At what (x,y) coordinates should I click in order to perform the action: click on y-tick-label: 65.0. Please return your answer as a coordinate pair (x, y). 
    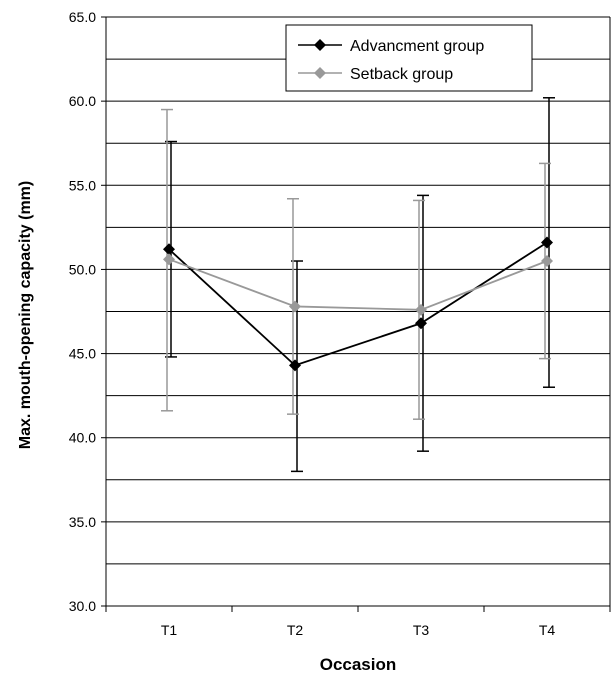
    Looking at the image, I should click on (82, 17).